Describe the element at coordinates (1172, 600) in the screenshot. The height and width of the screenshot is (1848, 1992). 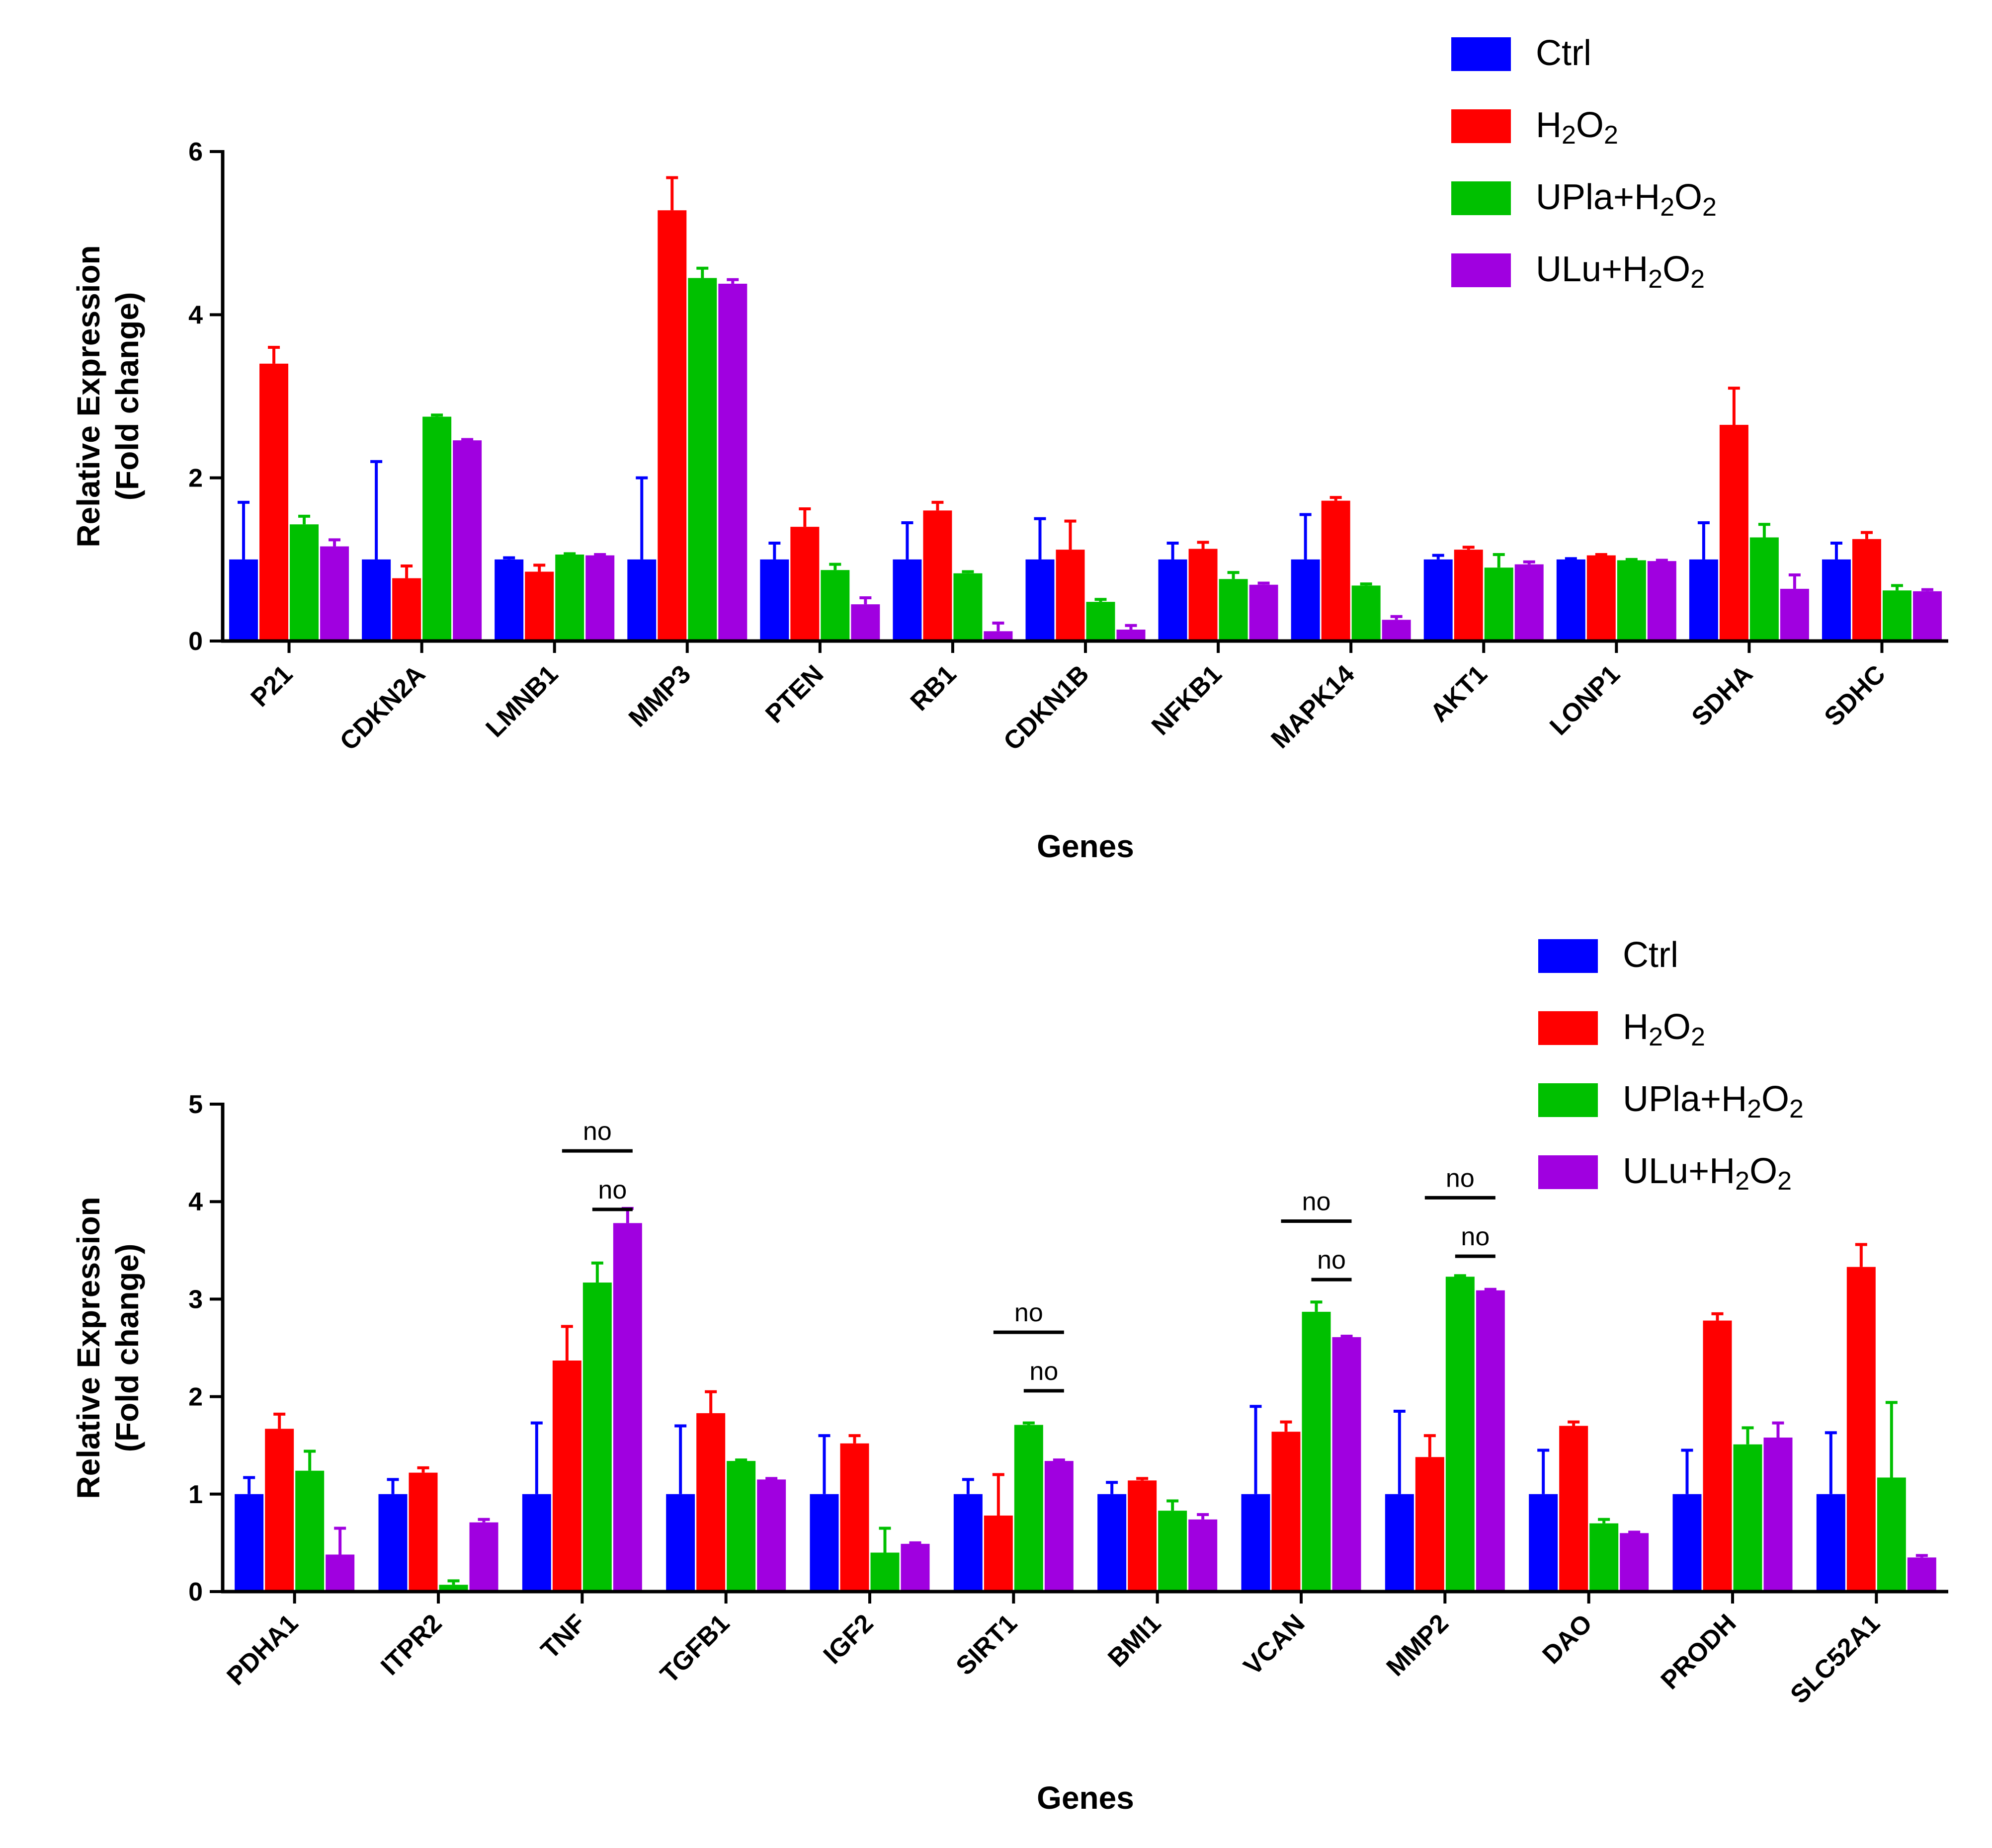
I see `bar-nfkb1-ctrl` at that location.